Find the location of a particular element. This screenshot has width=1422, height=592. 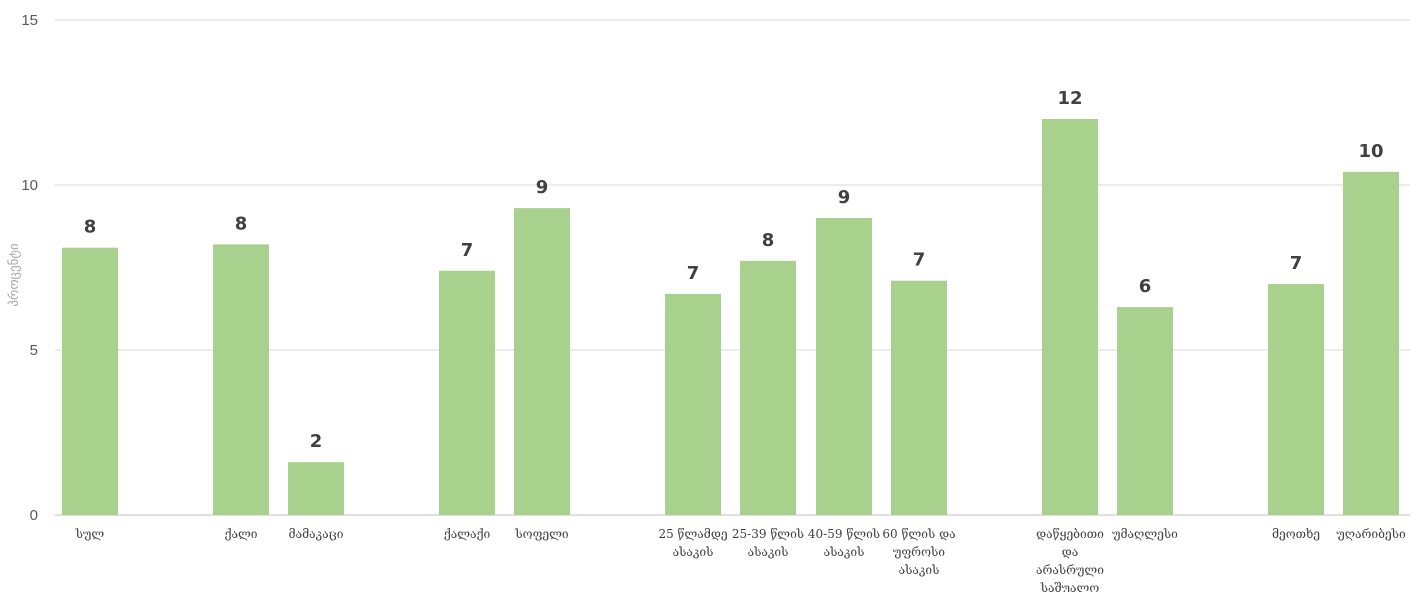

y-tick-label: 0 is located at coordinates (34, 515).